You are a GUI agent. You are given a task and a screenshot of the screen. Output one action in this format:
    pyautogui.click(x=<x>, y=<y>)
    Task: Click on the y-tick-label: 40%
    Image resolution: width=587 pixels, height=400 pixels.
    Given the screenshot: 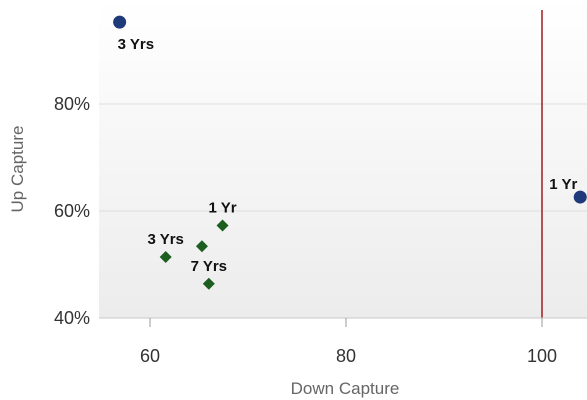 What is the action you would take?
    pyautogui.click(x=72, y=318)
    